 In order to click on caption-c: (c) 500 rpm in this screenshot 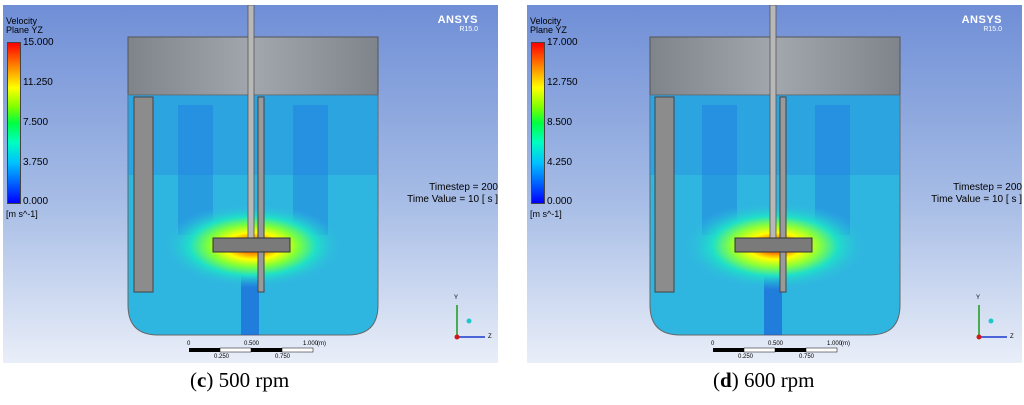, I will do `click(240, 380)`.